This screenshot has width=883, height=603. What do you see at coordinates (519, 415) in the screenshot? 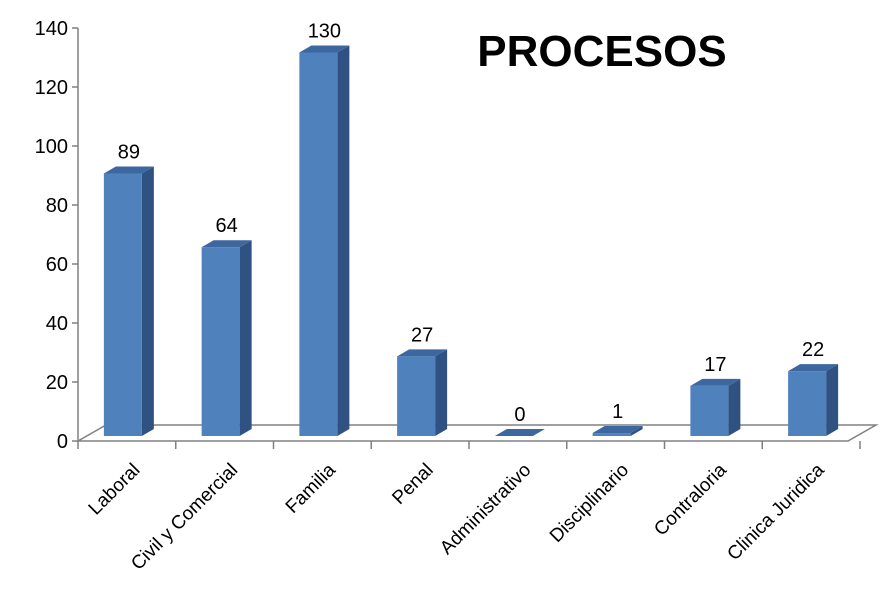
I see `data-label: 0` at bounding box center [519, 415].